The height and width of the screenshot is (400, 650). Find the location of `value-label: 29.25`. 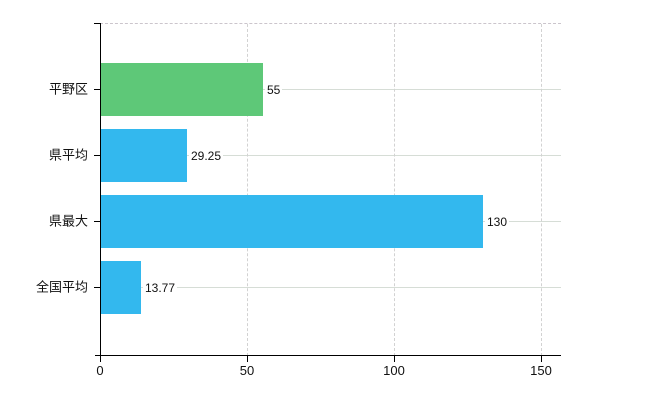

value-label: 29.25 is located at coordinates (206, 156).